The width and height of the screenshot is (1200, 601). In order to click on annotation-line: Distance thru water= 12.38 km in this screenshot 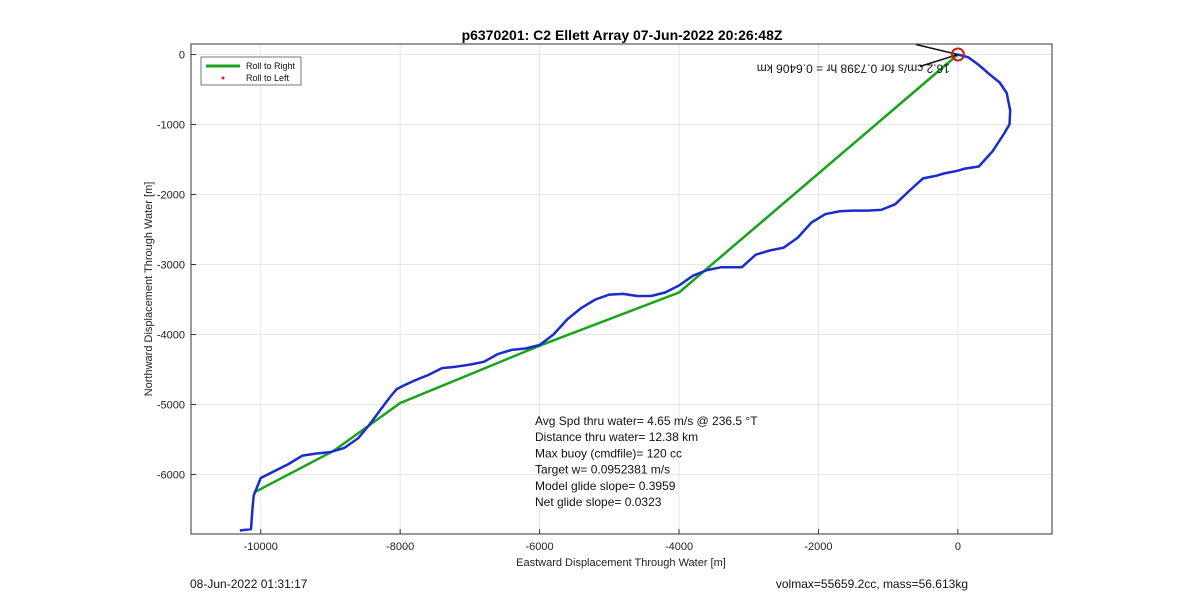, I will do `click(616, 437)`.